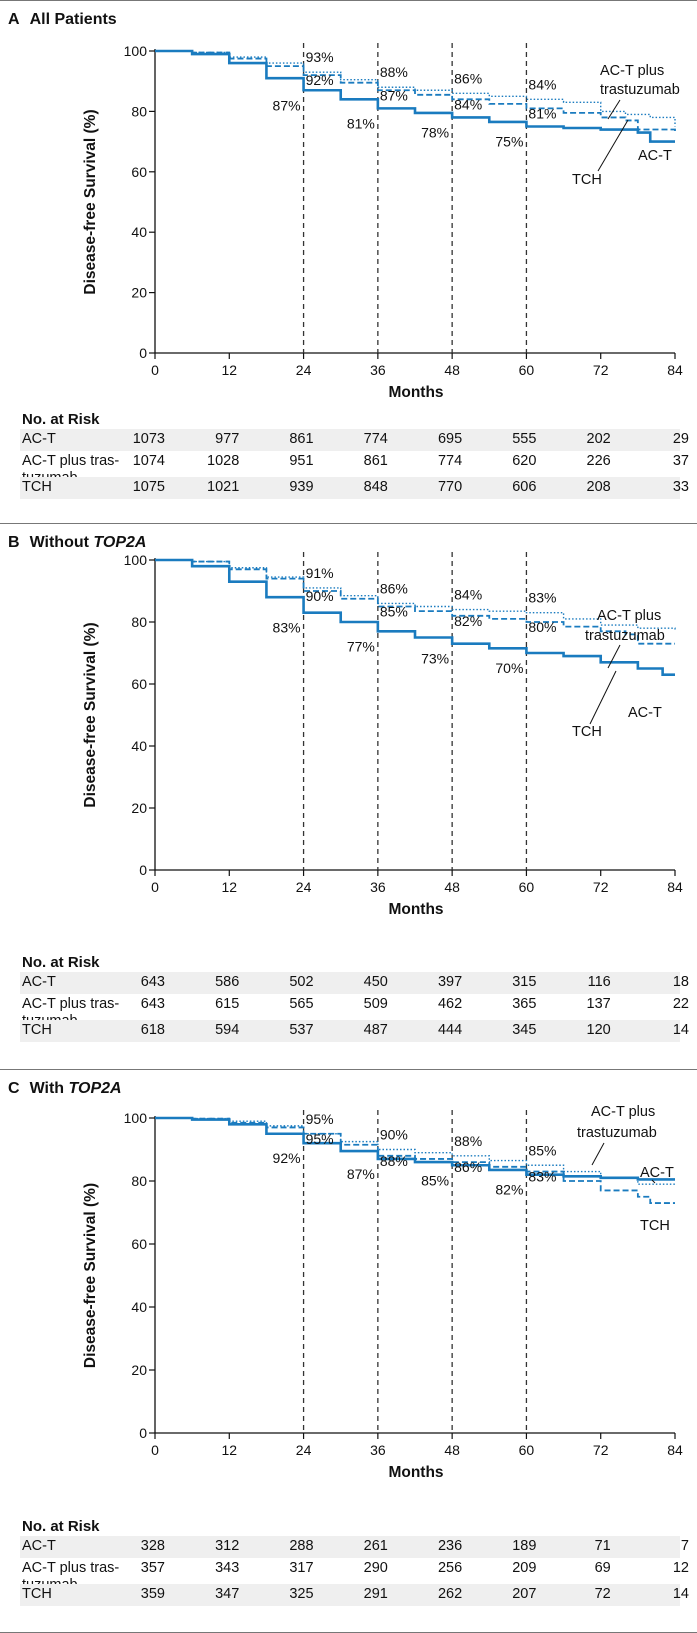 This screenshot has height=1633, width=697. What do you see at coordinates (375, 1030) in the screenshot?
I see `risk-count: 487` at bounding box center [375, 1030].